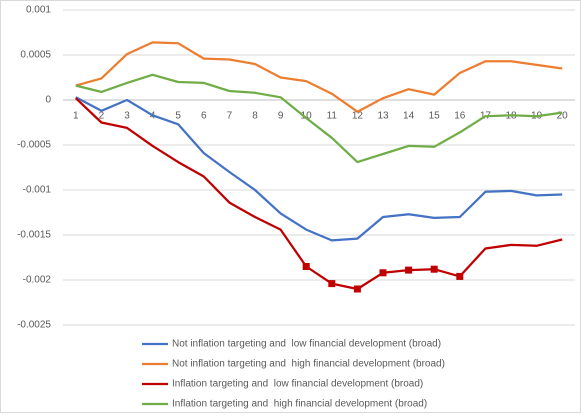  What do you see at coordinates (332, 116) in the screenshot?
I see `x-tick-label: 11` at bounding box center [332, 116].